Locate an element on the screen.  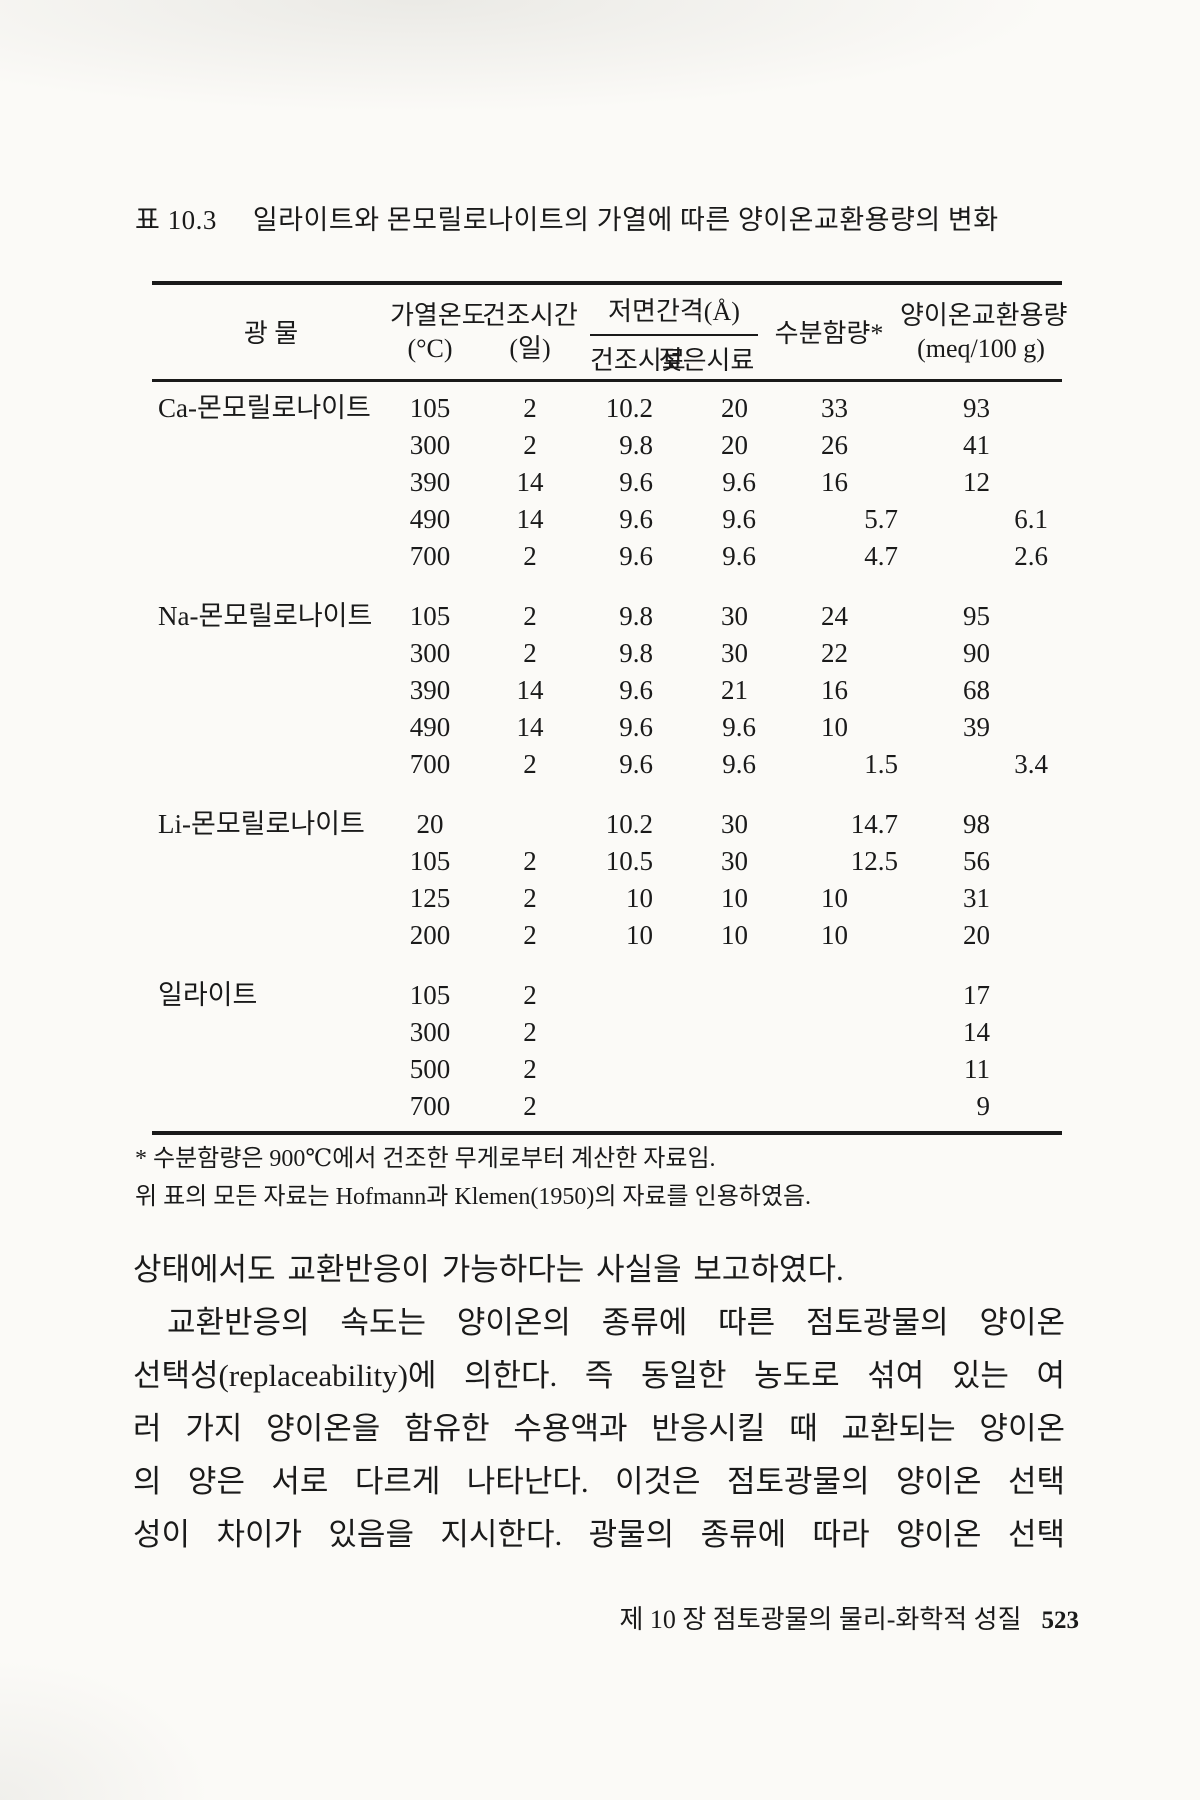
table-row: 490 14 9.6 9.6 10 39 is located at coordinates (607, 727).